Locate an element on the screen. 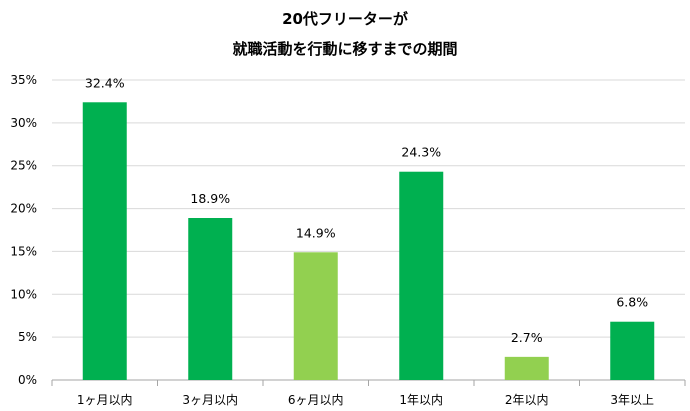 This screenshot has height=411, width=690. y-tick-label: 25% is located at coordinates (23, 166).